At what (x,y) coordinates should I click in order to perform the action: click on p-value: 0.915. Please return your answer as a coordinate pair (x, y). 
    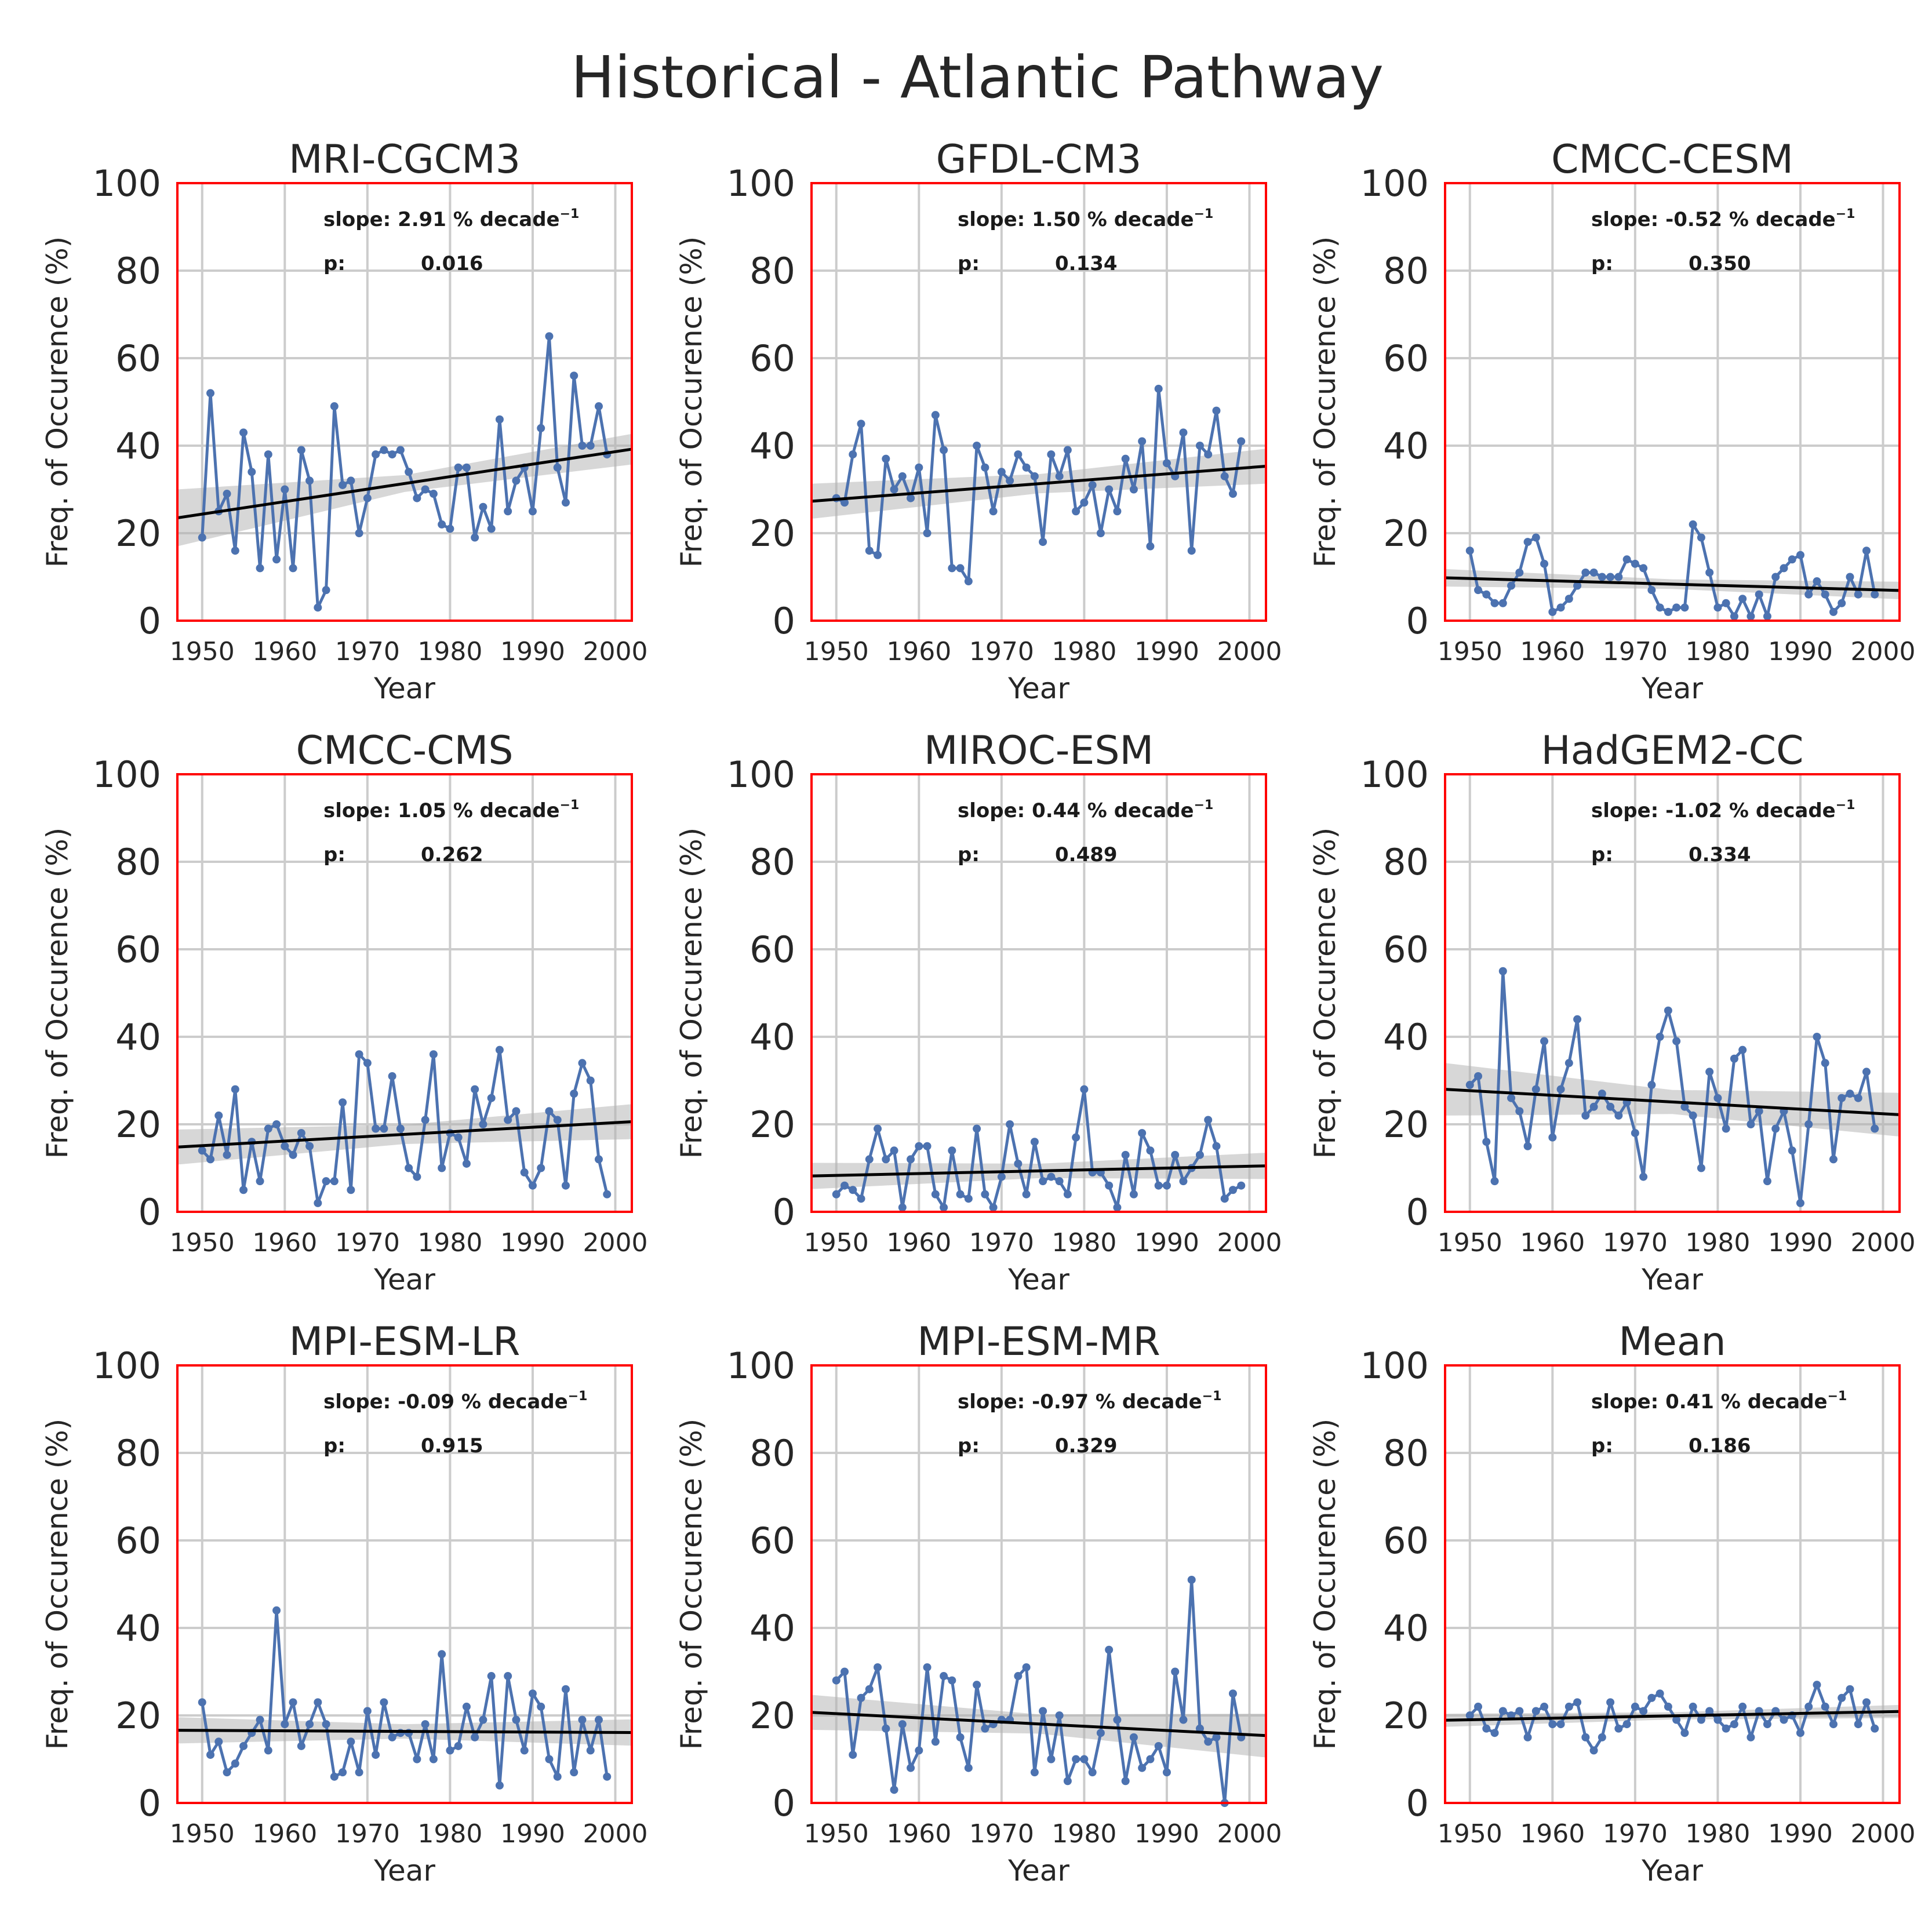
    Looking at the image, I should click on (452, 1446).